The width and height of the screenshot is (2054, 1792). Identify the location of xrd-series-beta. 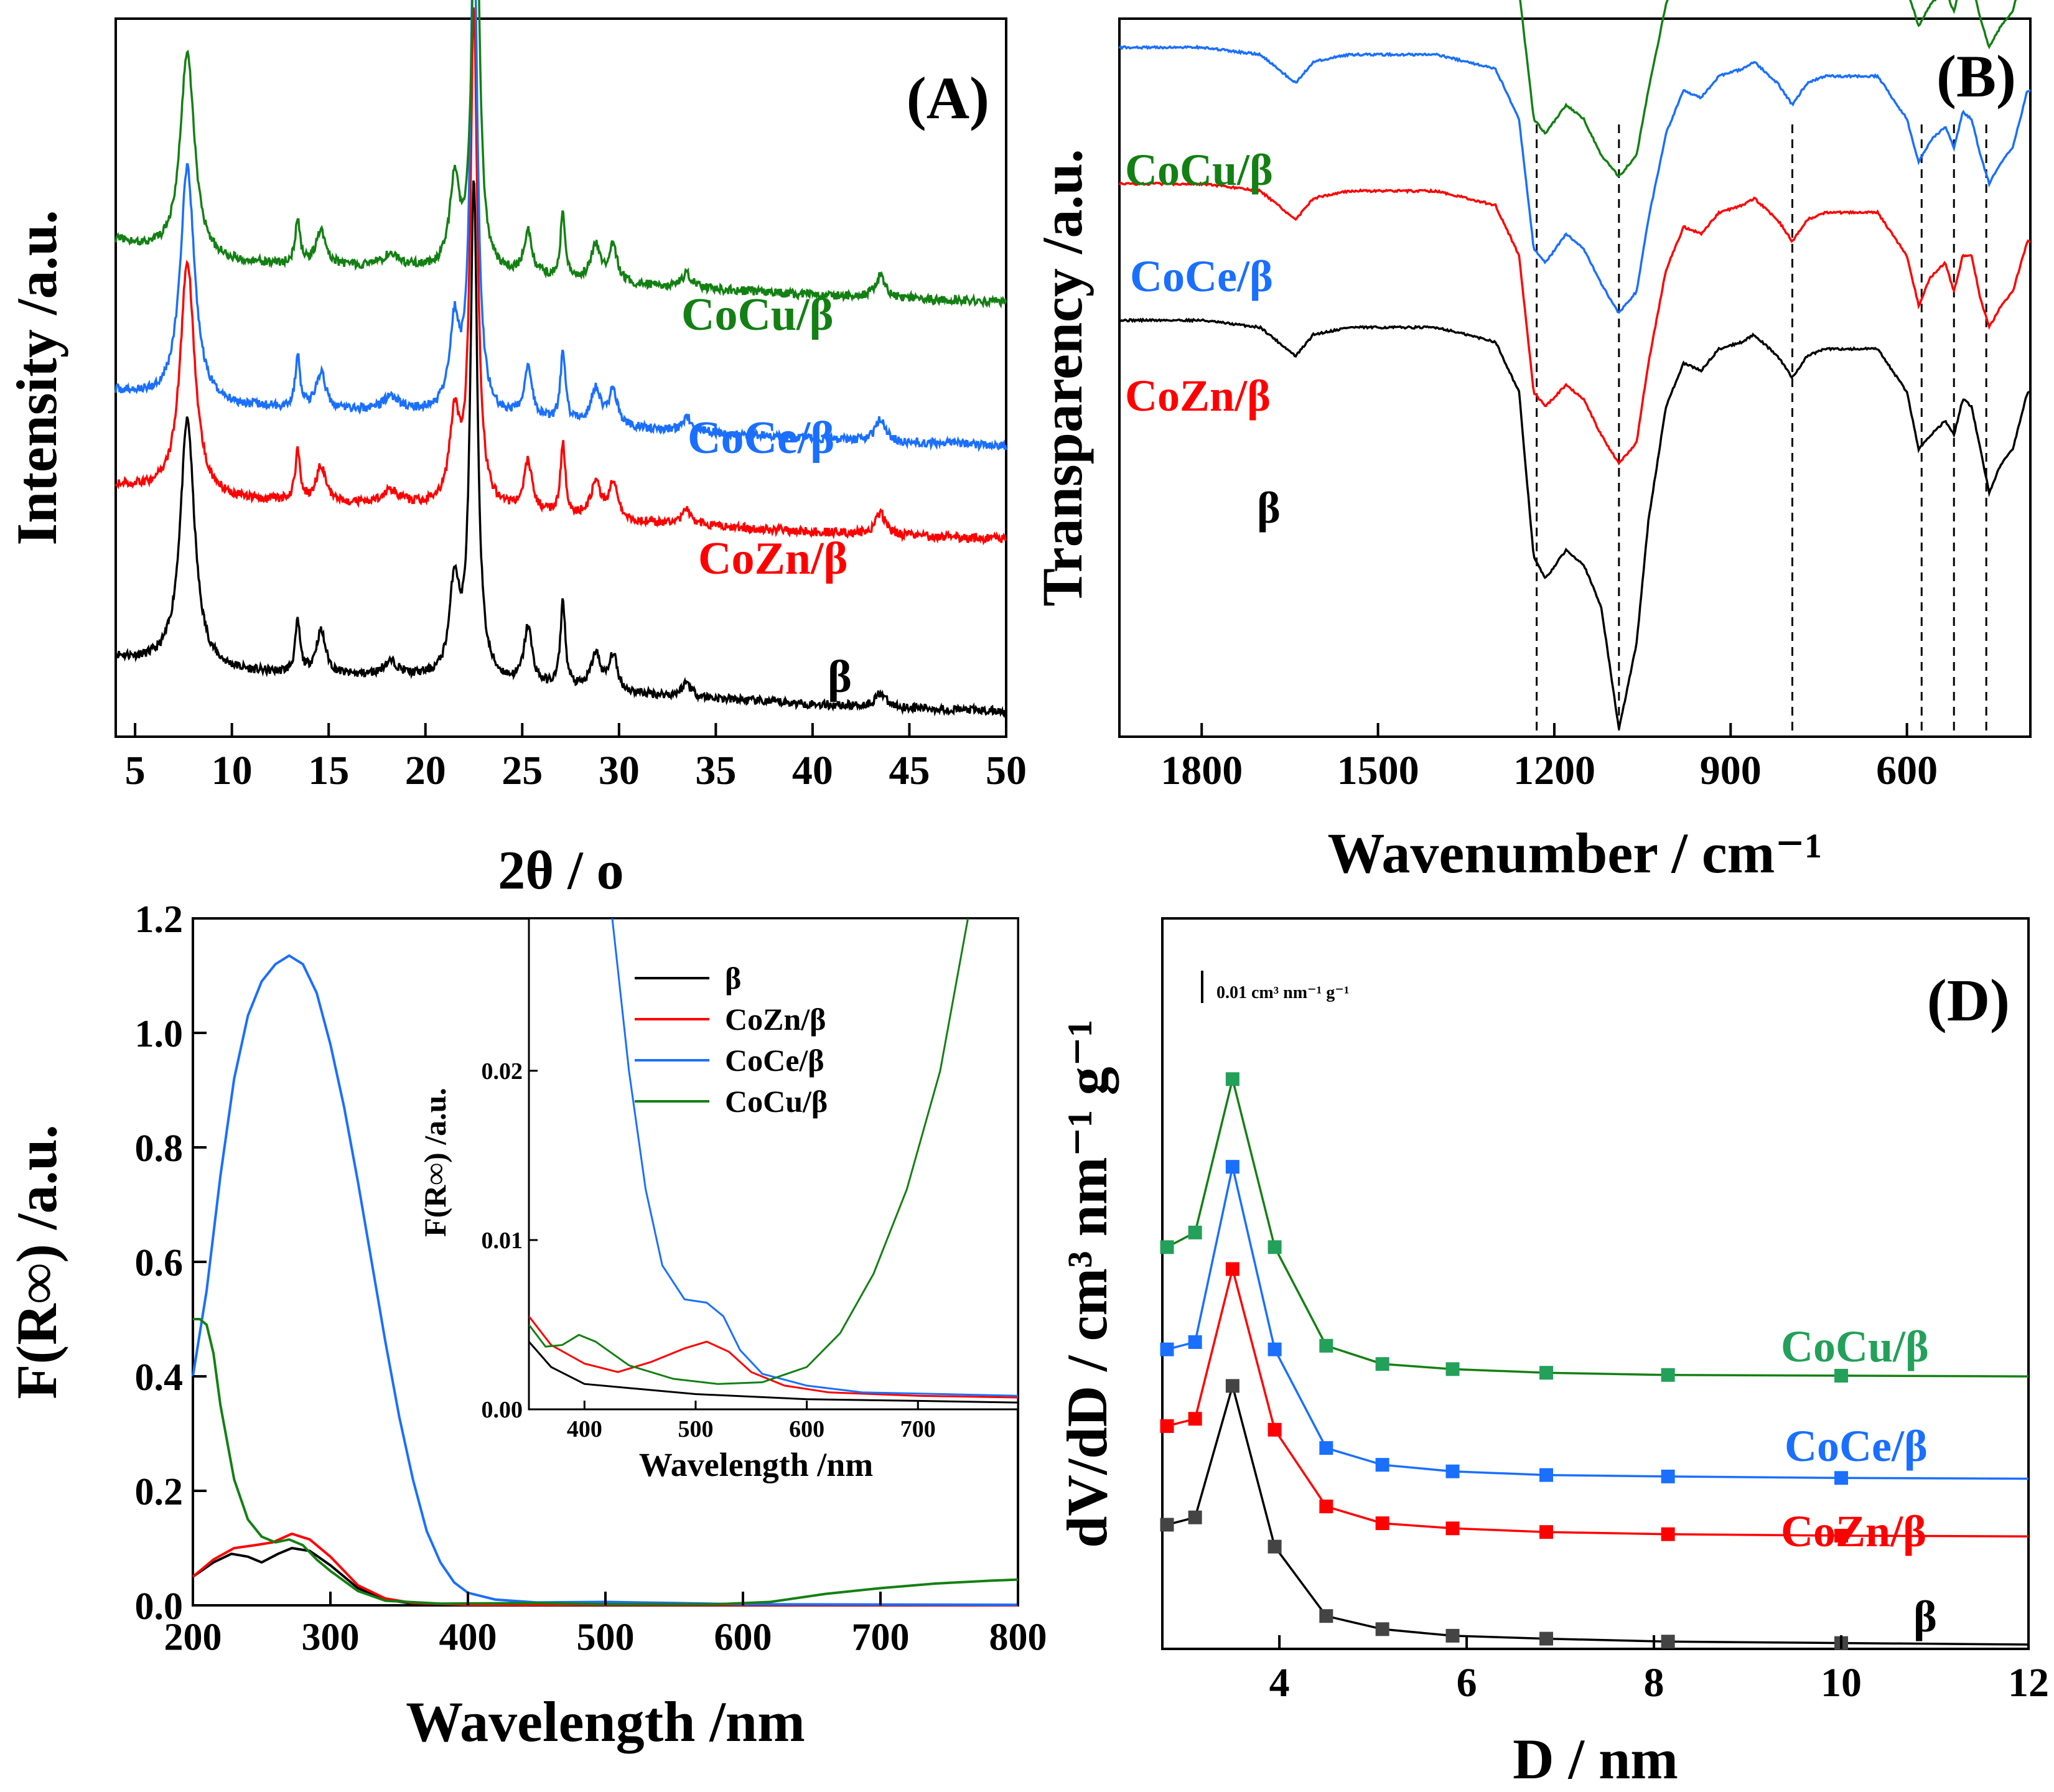
(560, 450).